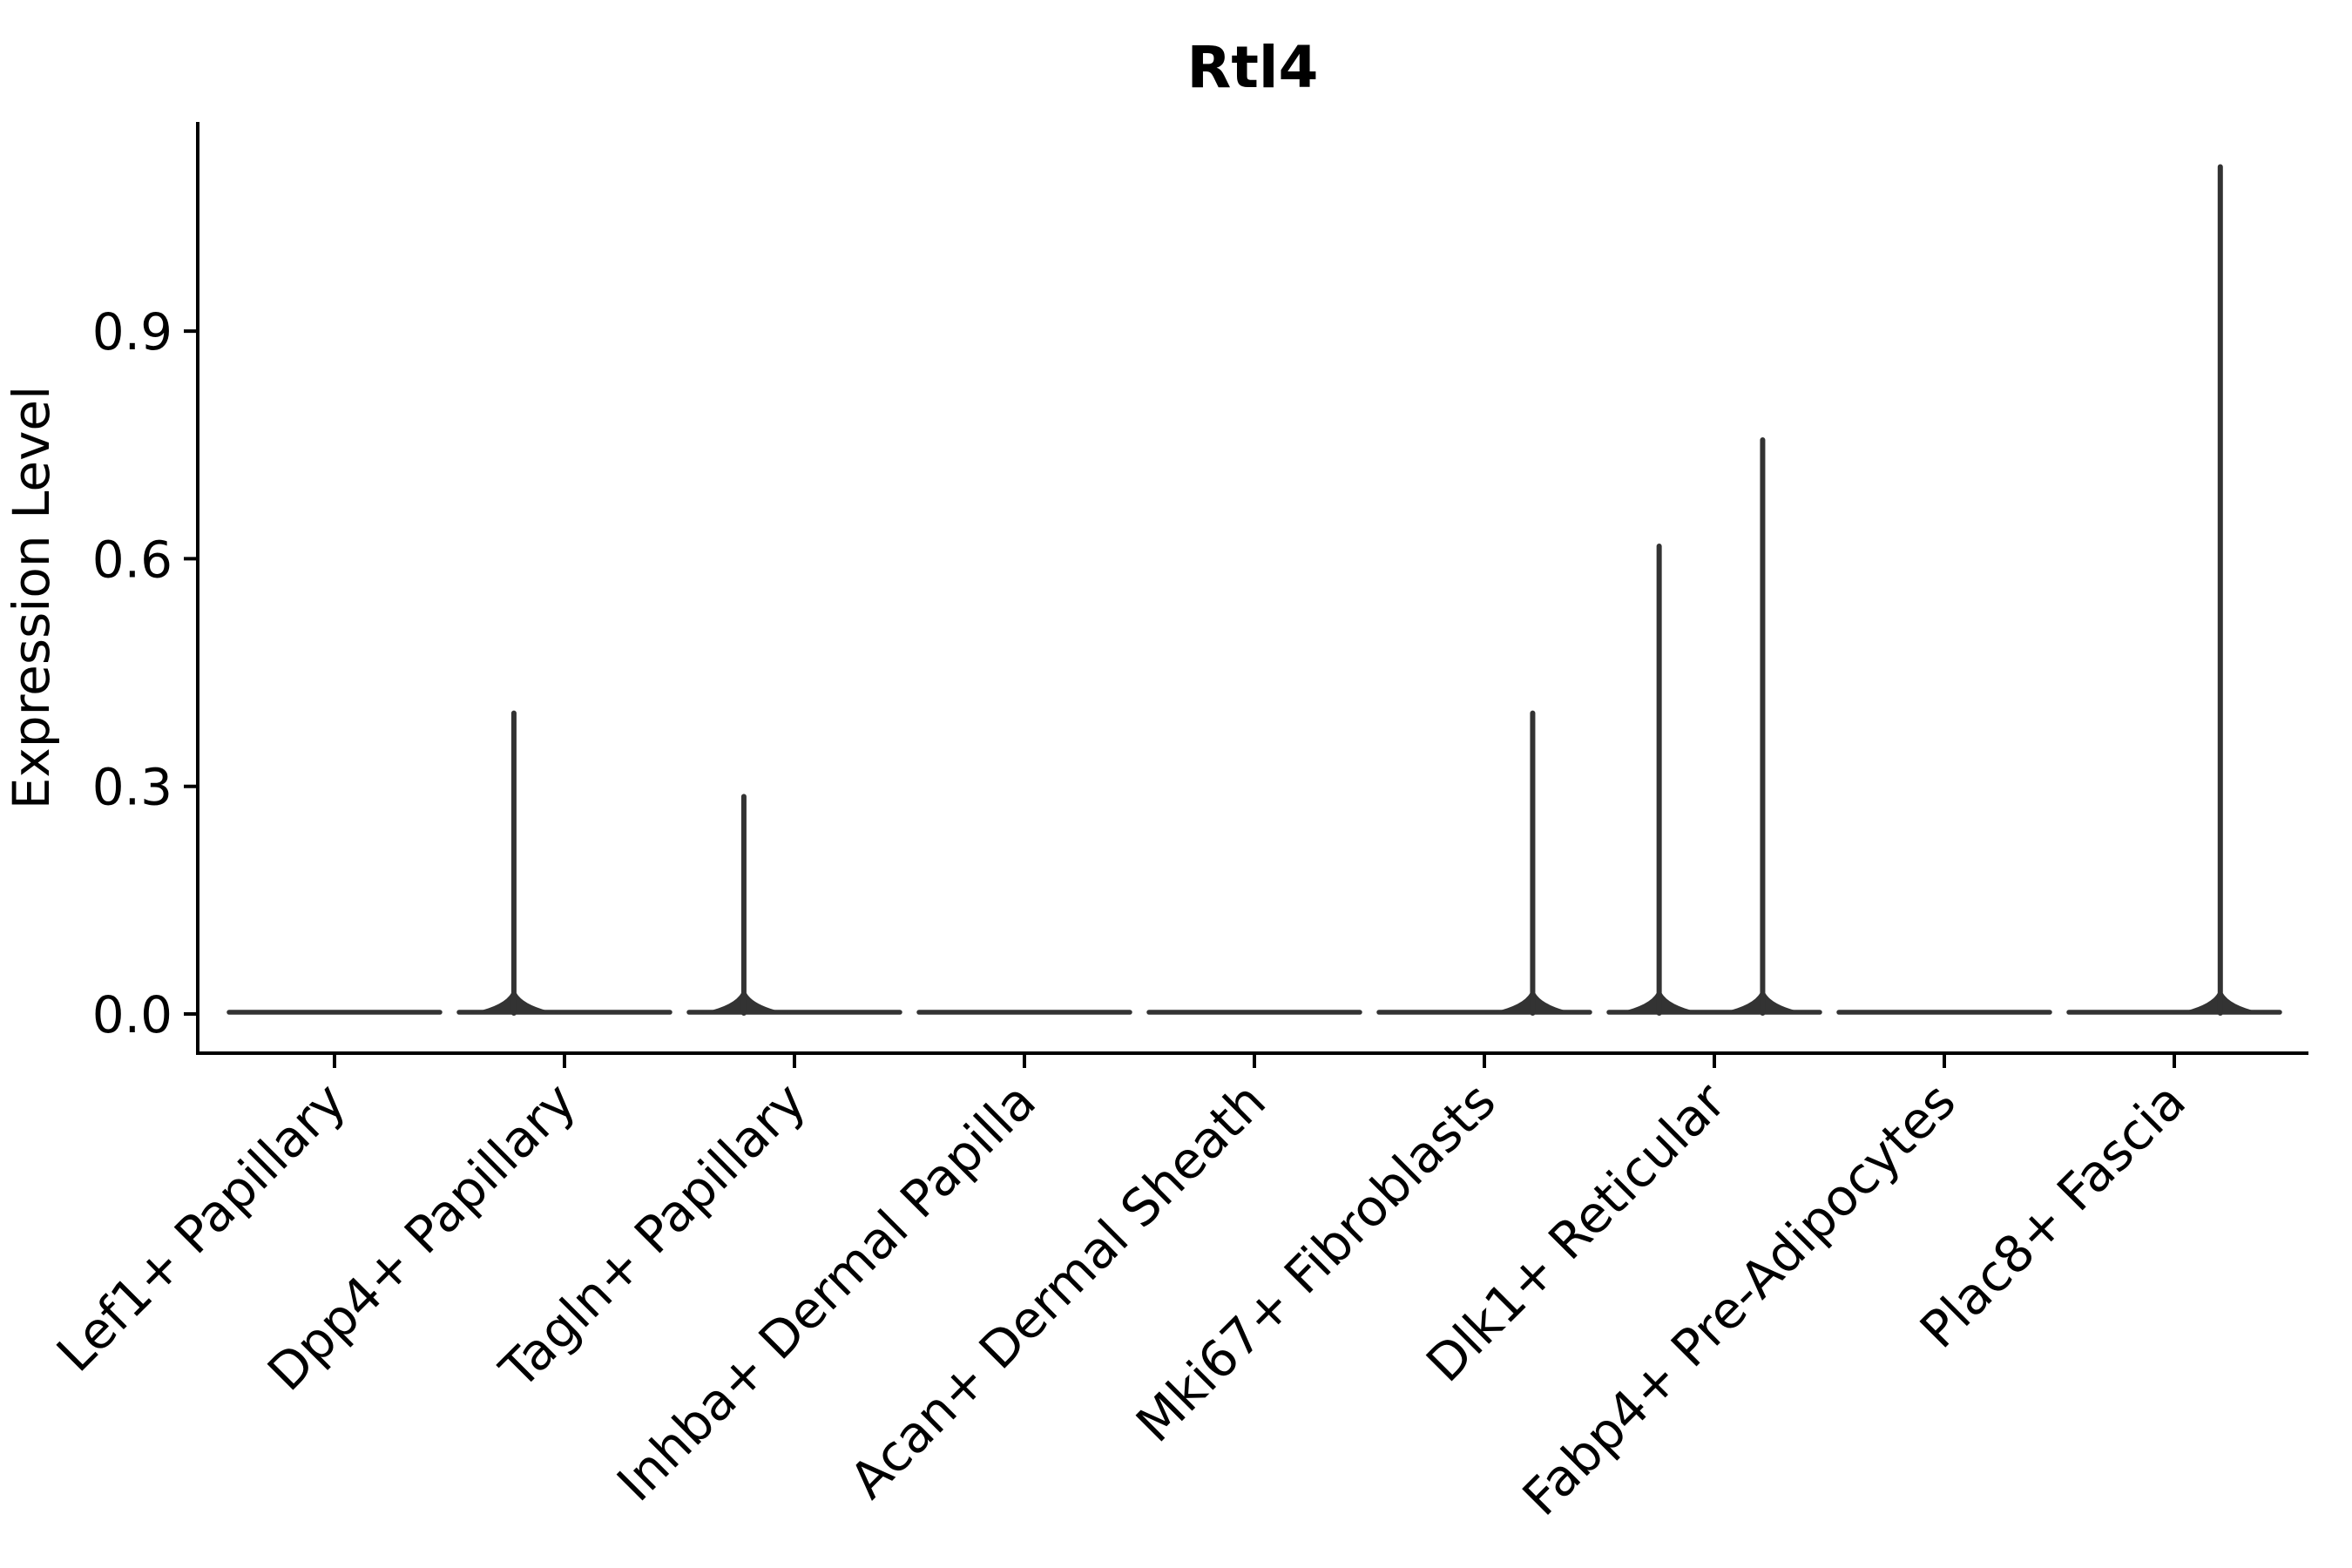  I want to click on y-tick-label: 0.3, so click(132, 787).